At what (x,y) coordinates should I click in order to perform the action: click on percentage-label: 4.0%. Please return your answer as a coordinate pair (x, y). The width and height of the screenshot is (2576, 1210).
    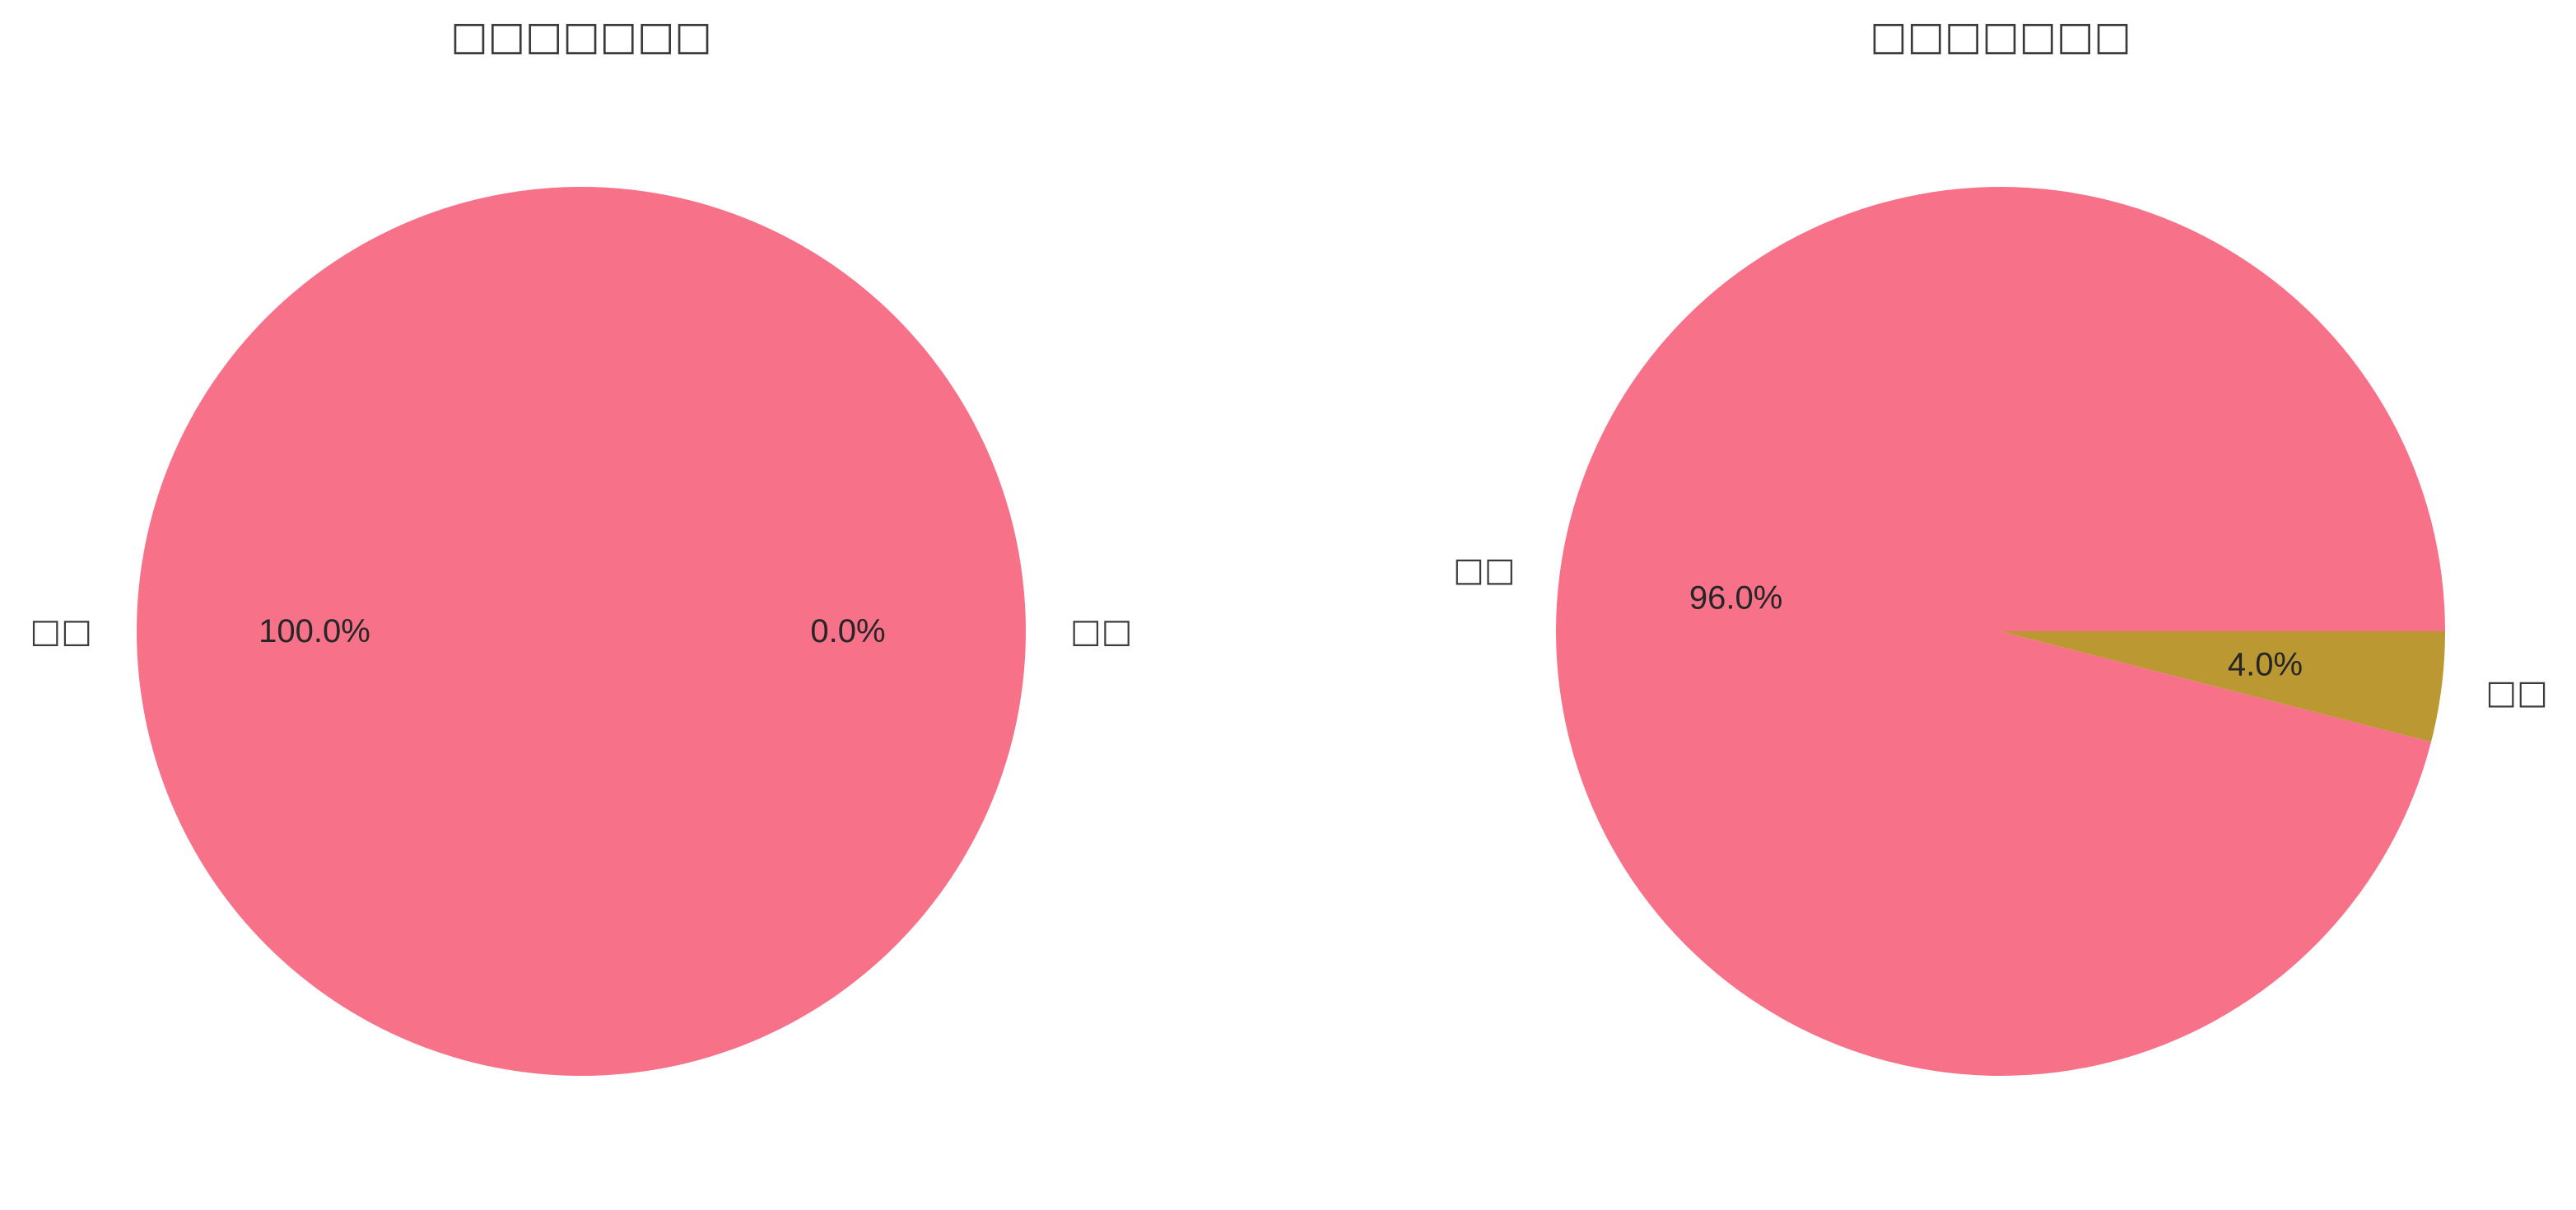
    Looking at the image, I should click on (2265, 665).